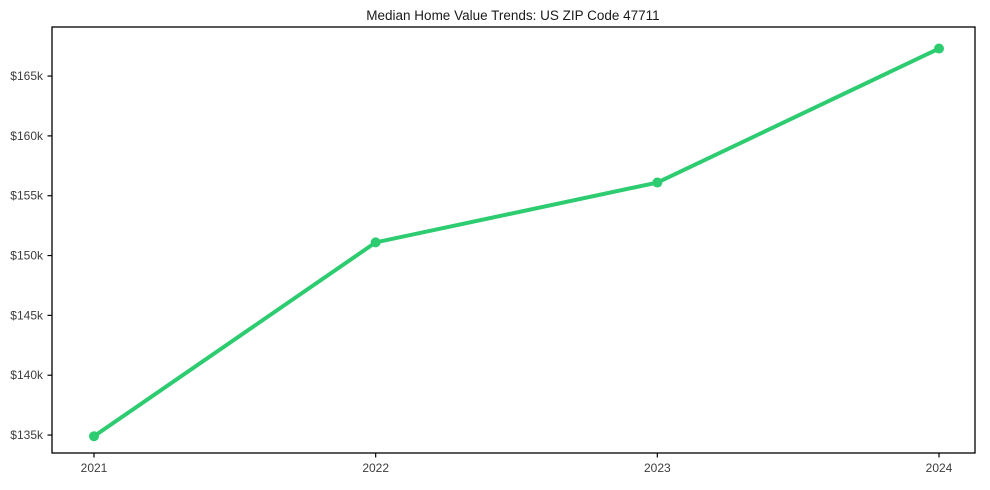 The width and height of the screenshot is (990, 490). Describe the element at coordinates (939, 468) in the screenshot. I see `x-tick-label: 2024` at that location.